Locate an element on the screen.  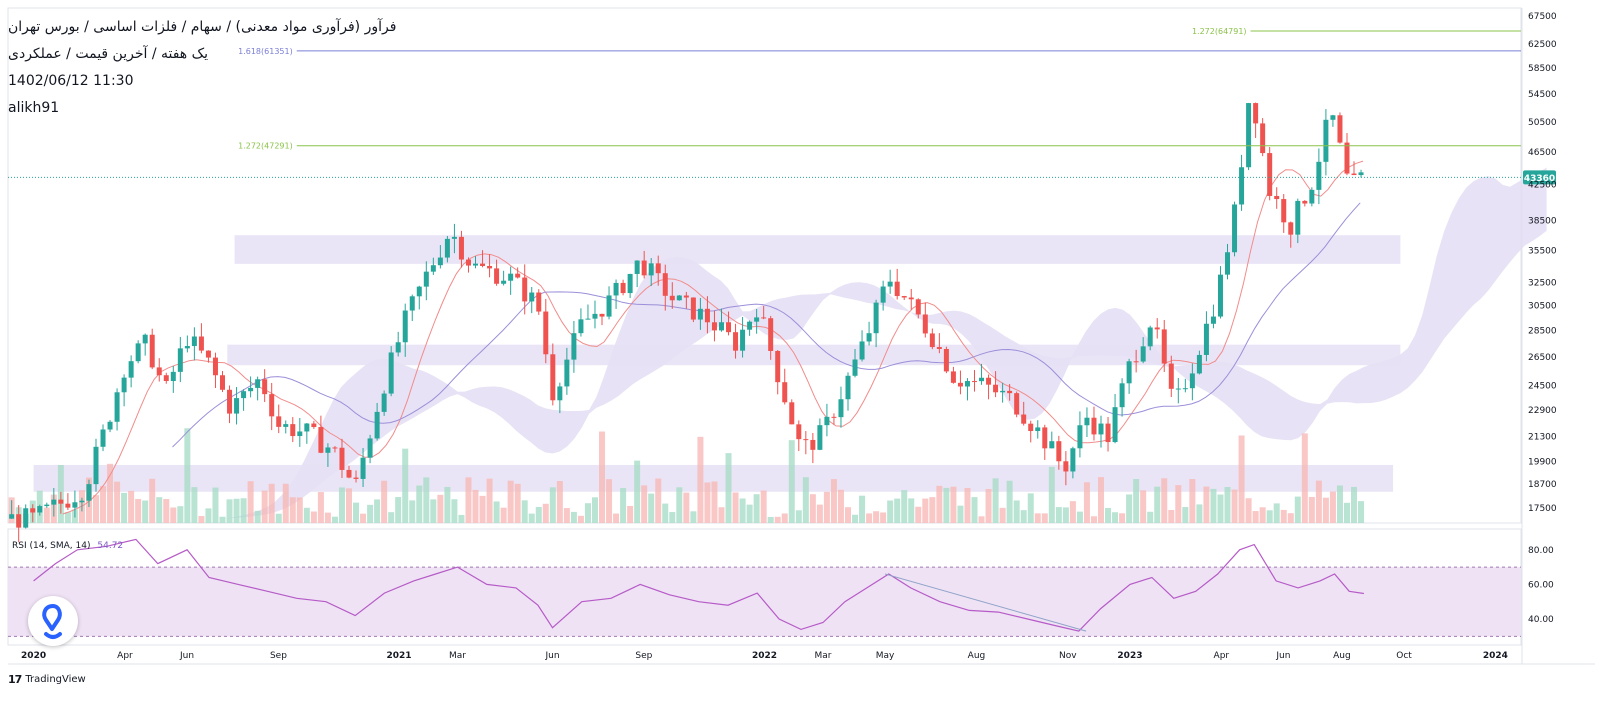
x-tick-label: Nov is located at coordinates (1068, 656).